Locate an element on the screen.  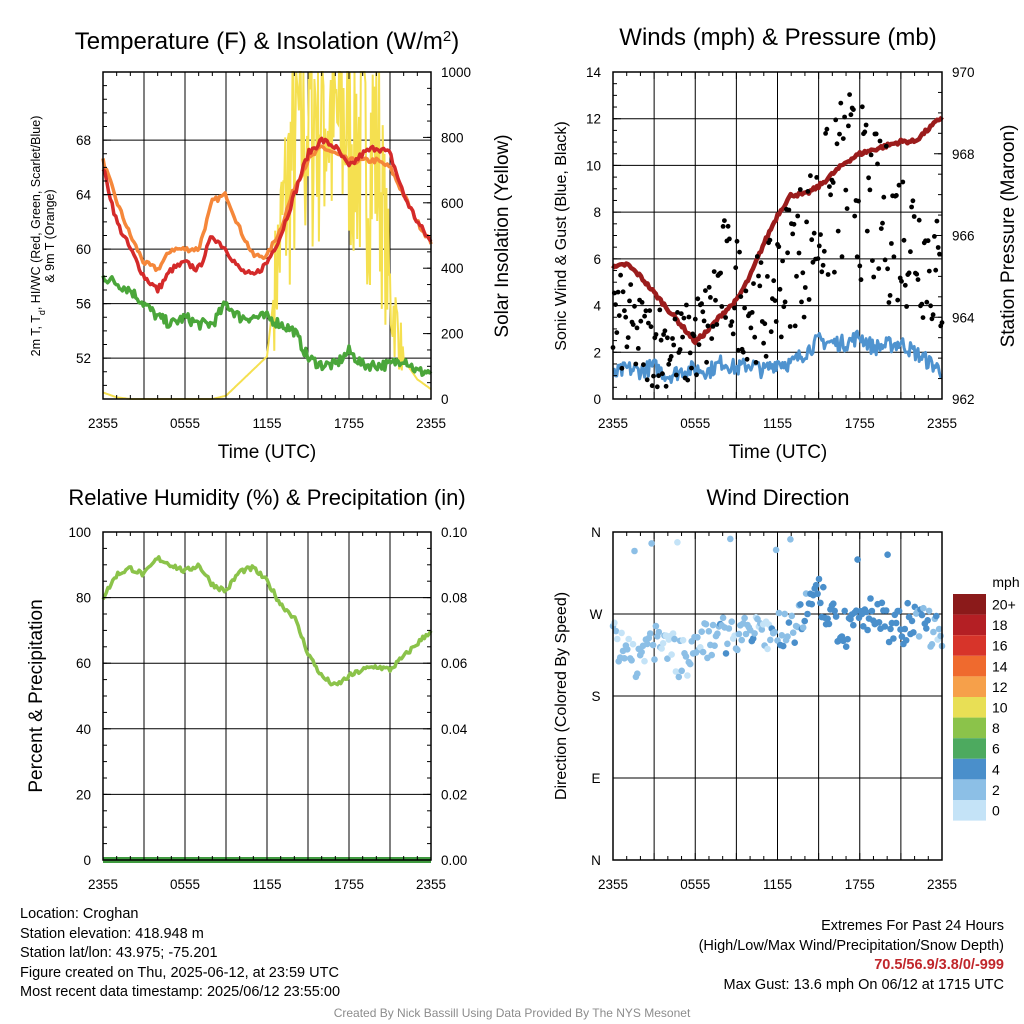
extremes-values: 70.5/56.9/3.8/0/-999 is located at coordinates (939, 965).